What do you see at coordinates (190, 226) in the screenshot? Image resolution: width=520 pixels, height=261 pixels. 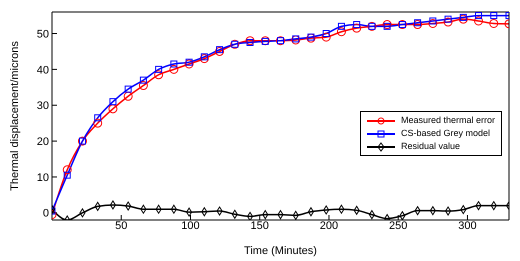 I see `x-tick-label: 100` at bounding box center [190, 226].